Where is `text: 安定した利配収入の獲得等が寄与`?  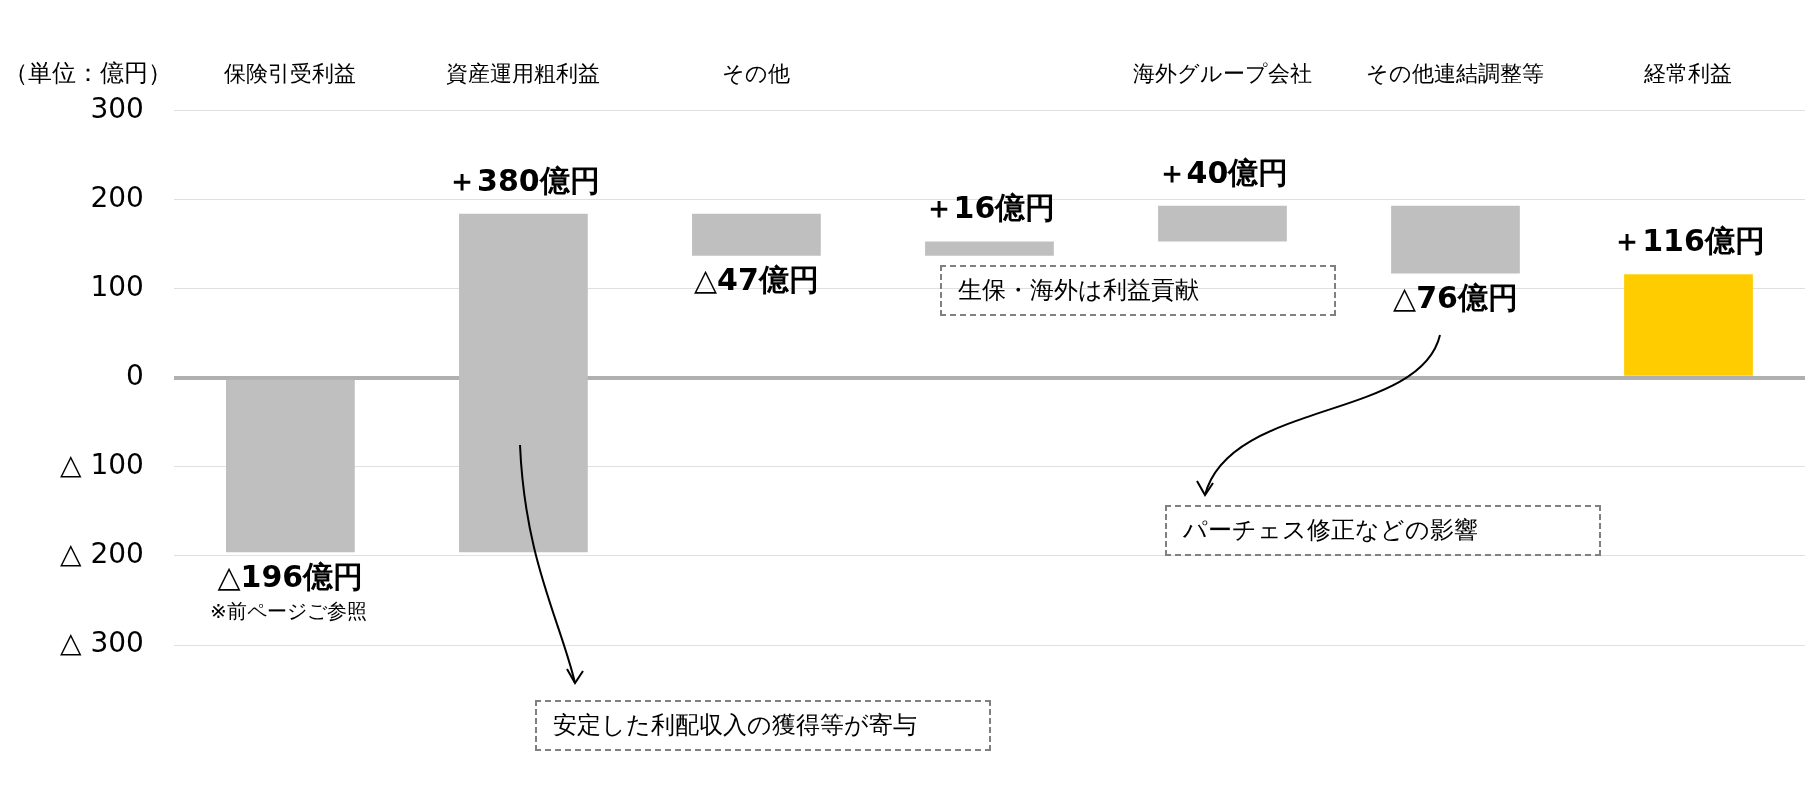 text: 安定した利配収入の獲得等が寄与 is located at coordinates (763, 726).